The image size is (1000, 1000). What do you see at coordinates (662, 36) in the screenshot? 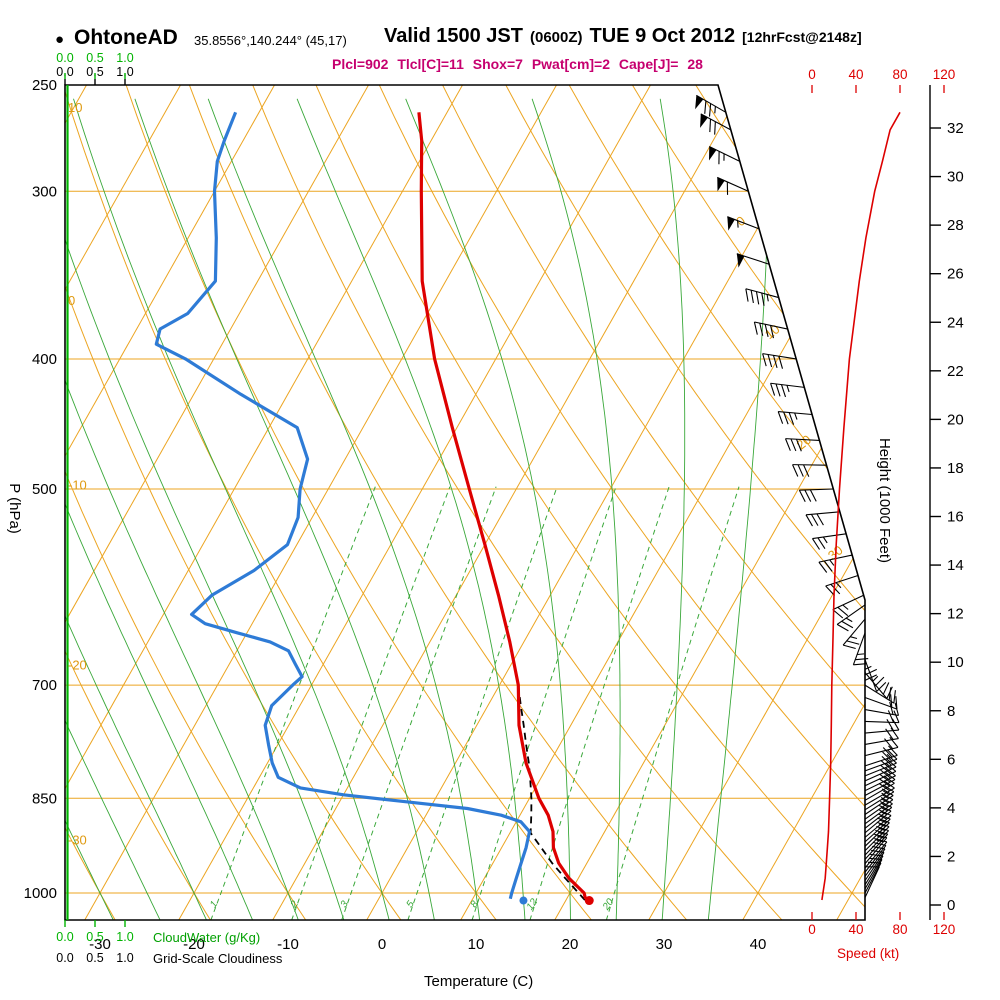
I see `valid-date: TUE 9 Oct 2012` at bounding box center [662, 36].